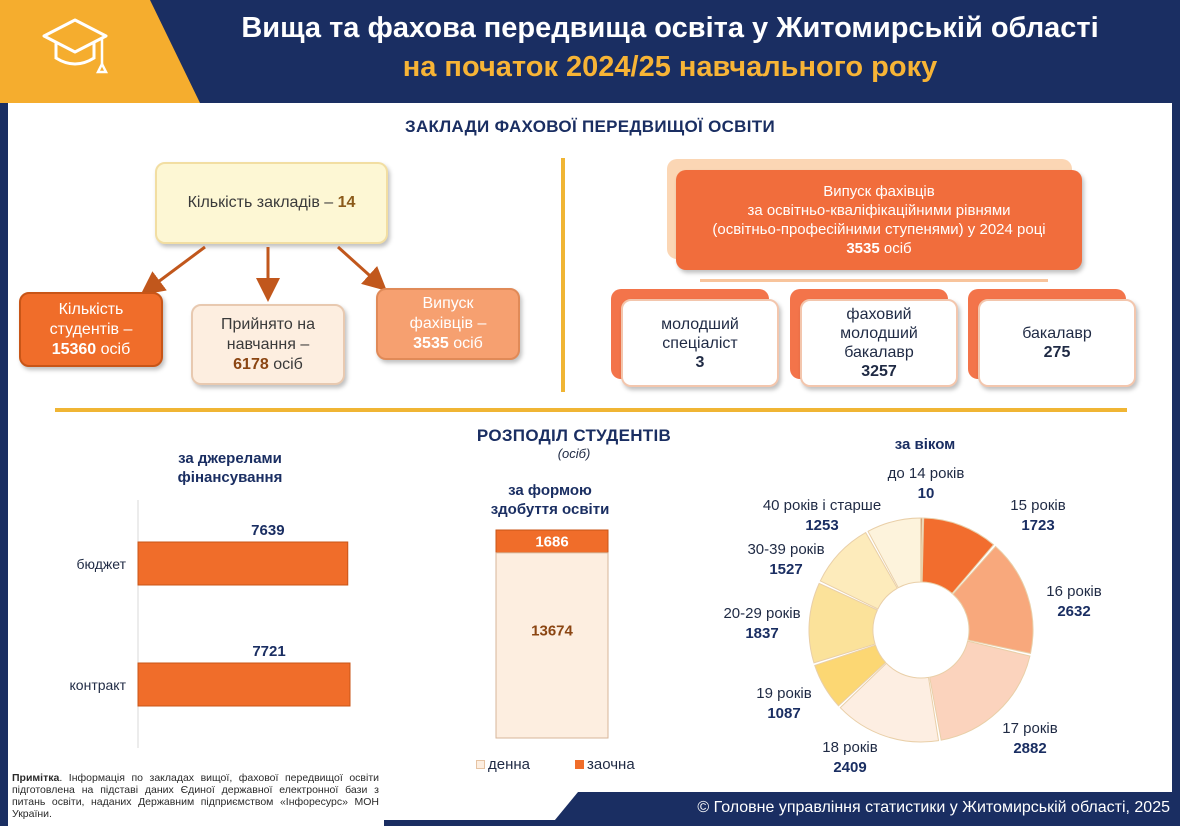 The height and width of the screenshot is (826, 1180). I want to click on level-2-line1: фаховий, so click(879, 314).